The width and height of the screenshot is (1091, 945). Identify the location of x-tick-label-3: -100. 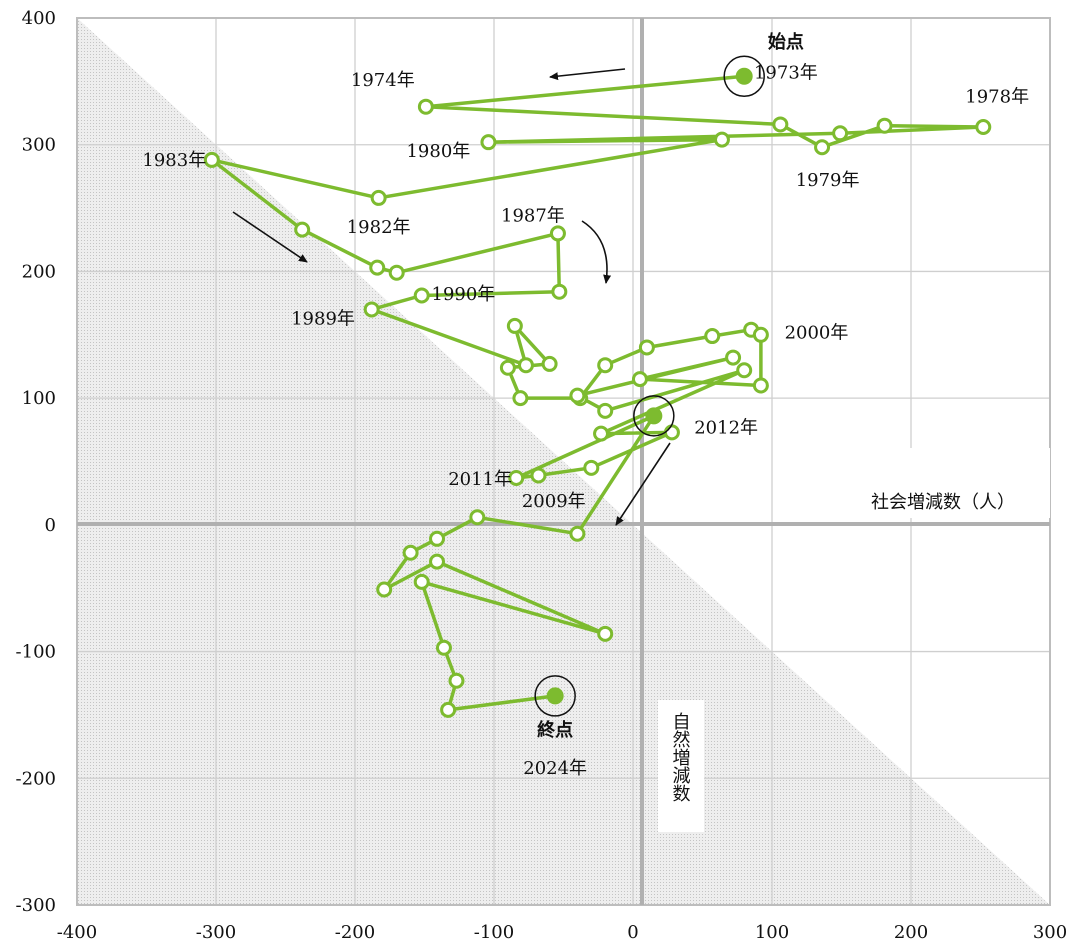
(494, 932).